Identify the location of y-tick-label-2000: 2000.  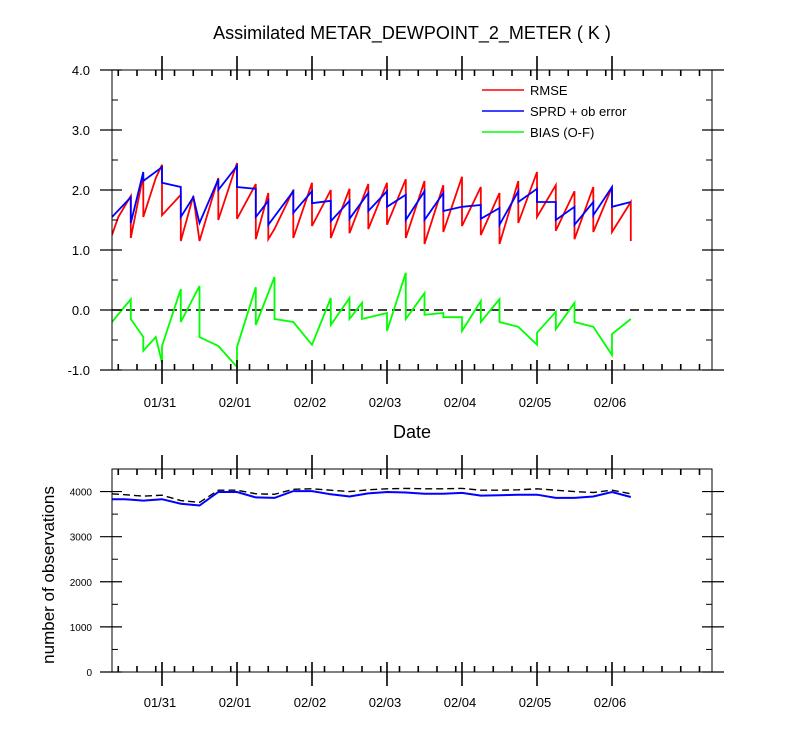
(81, 583).